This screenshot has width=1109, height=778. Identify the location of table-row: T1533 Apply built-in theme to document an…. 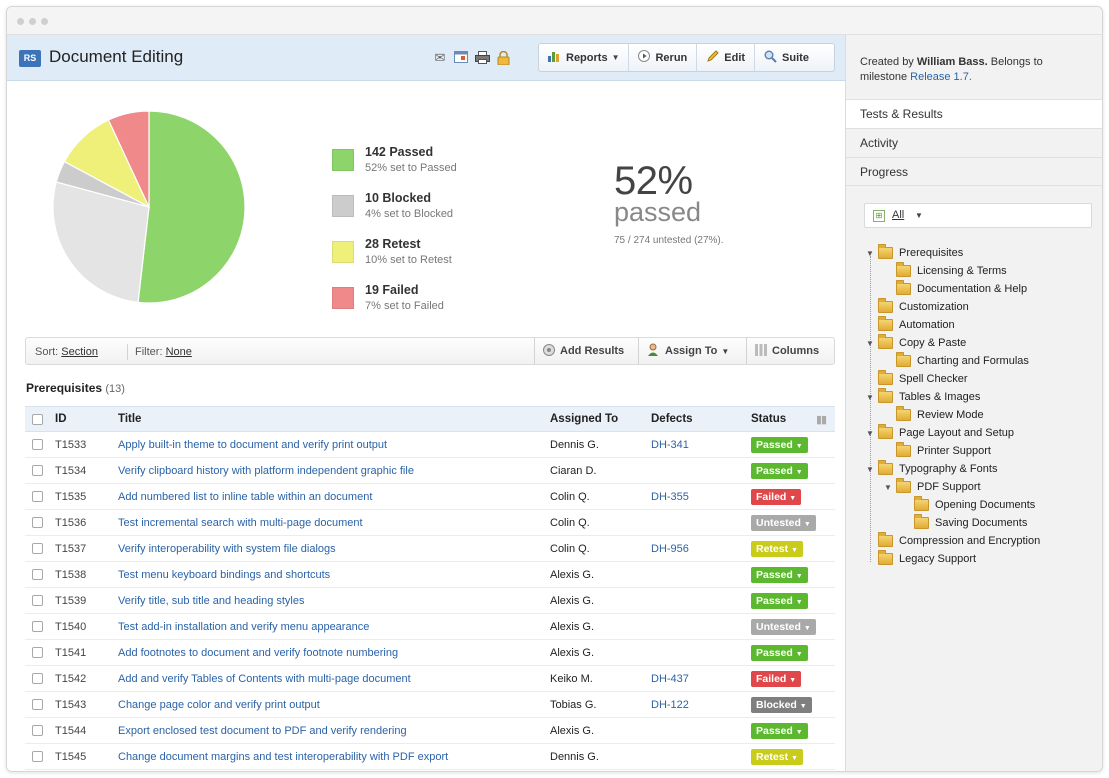
(430, 445).